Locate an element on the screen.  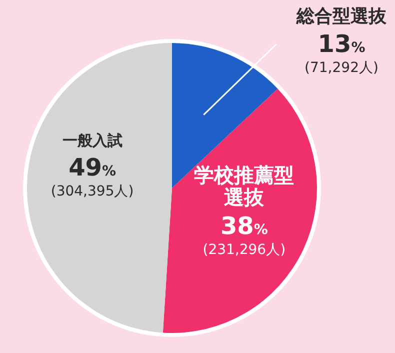
data-label: 13% is located at coordinates (342, 44).